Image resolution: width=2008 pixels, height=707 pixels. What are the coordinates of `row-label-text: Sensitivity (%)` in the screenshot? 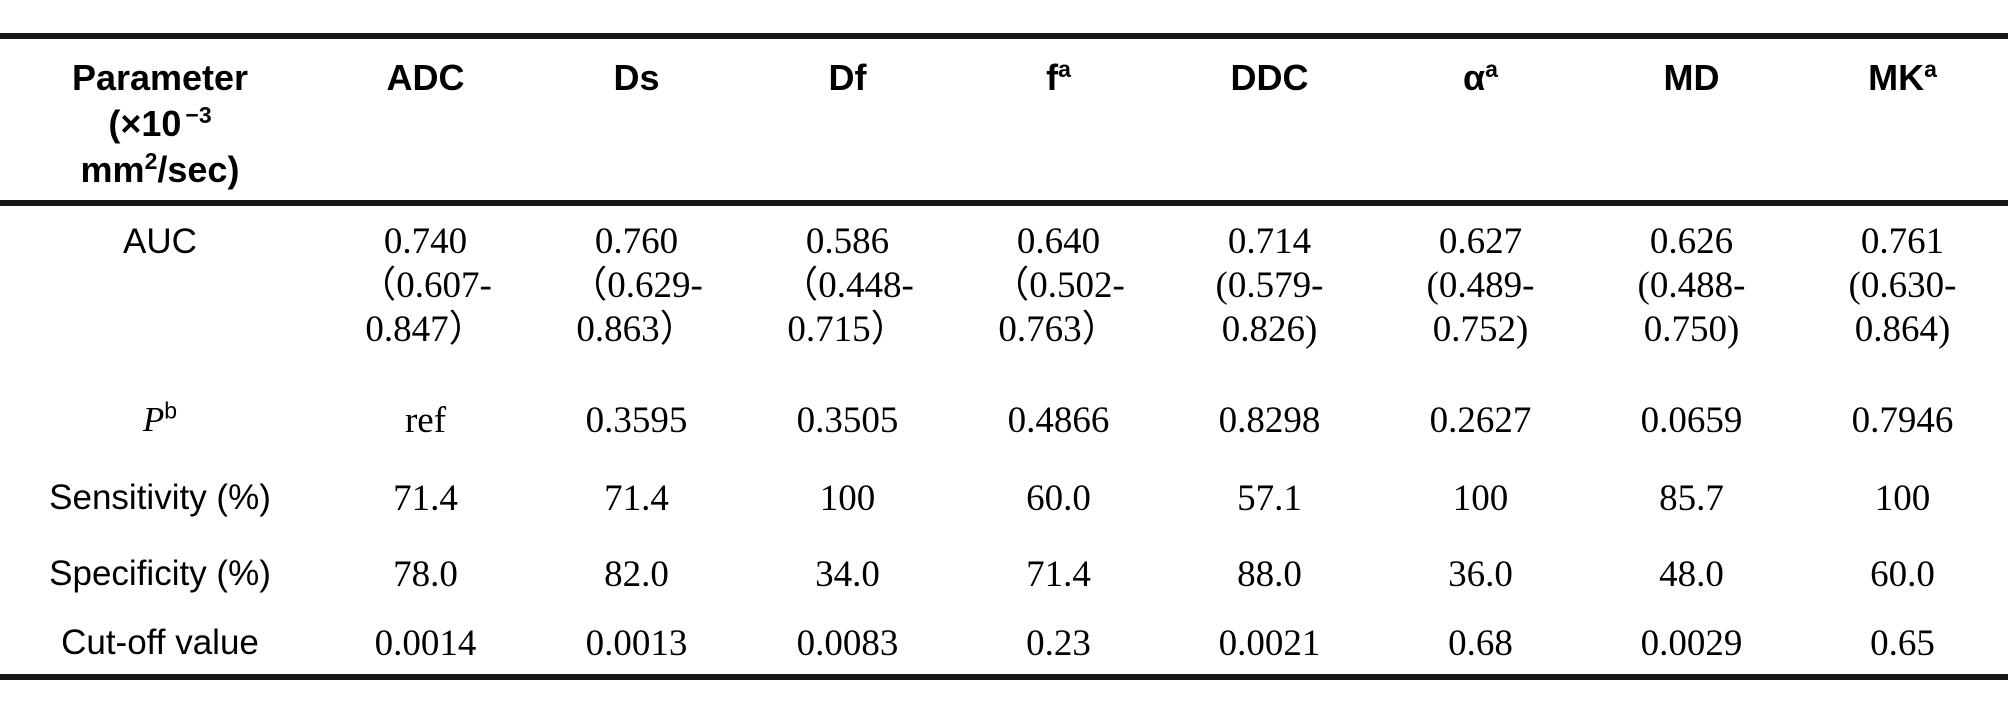 It's located at (160, 497).